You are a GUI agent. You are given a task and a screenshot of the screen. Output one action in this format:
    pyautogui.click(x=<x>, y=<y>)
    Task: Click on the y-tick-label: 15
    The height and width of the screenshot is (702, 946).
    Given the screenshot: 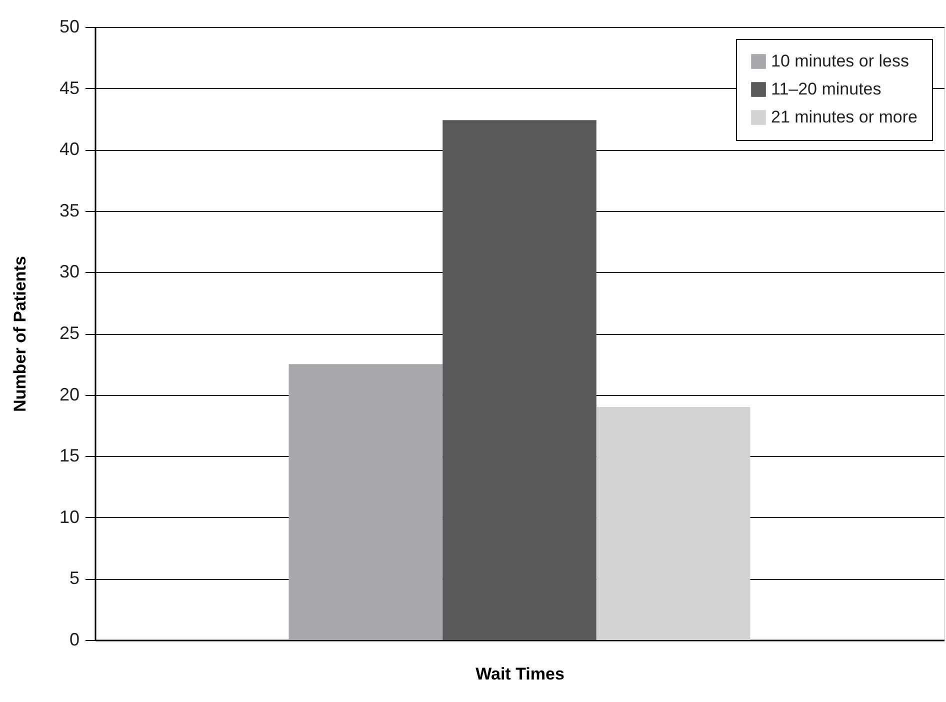 What is the action you would take?
    pyautogui.click(x=69, y=456)
    